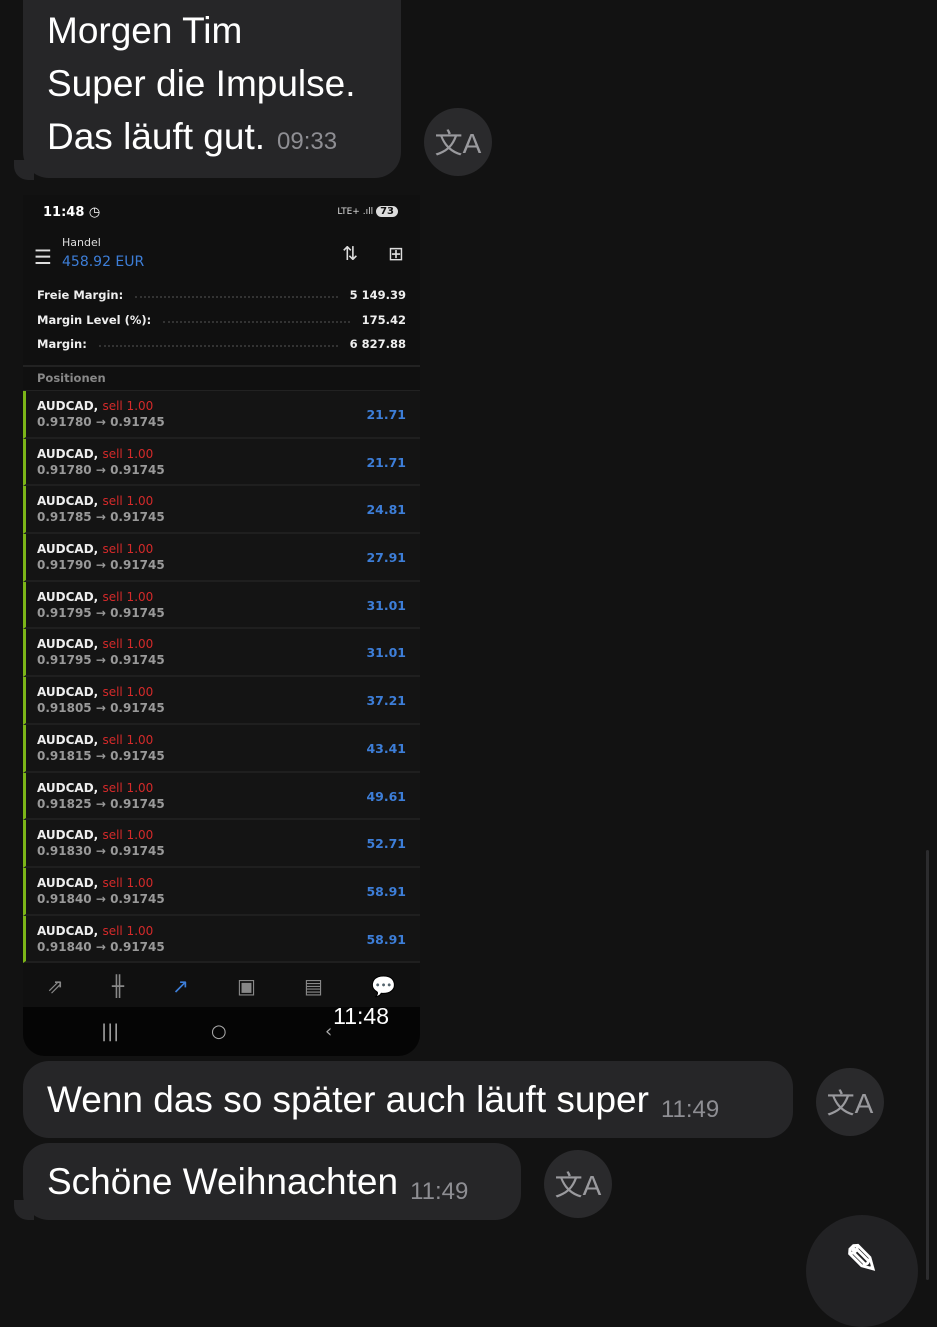 This screenshot has height=1327, width=937. What do you see at coordinates (145, 30) in the screenshot?
I see `message-line: Morgen Tim` at bounding box center [145, 30].